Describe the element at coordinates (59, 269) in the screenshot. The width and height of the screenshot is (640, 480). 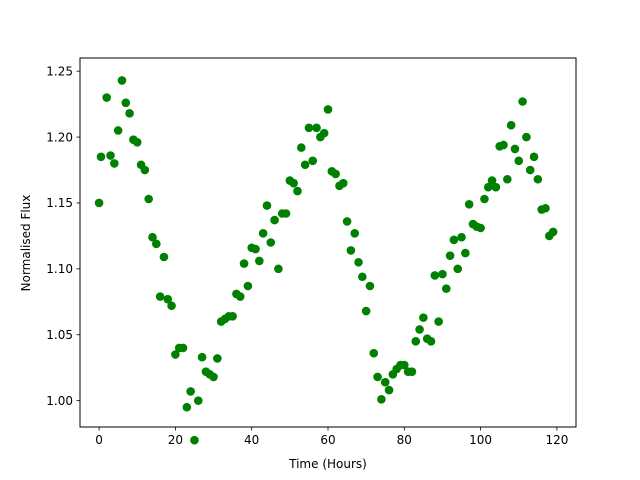
I see `y-tick-label: 1.10` at that location.